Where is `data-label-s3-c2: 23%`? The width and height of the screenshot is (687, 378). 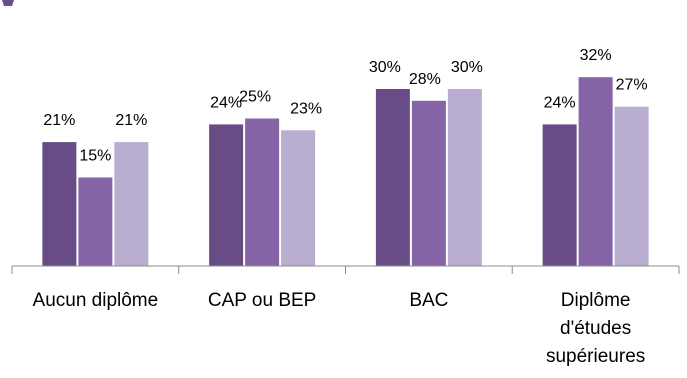 data-label-s3-c2: 23% is located at coordinates (306, 108).